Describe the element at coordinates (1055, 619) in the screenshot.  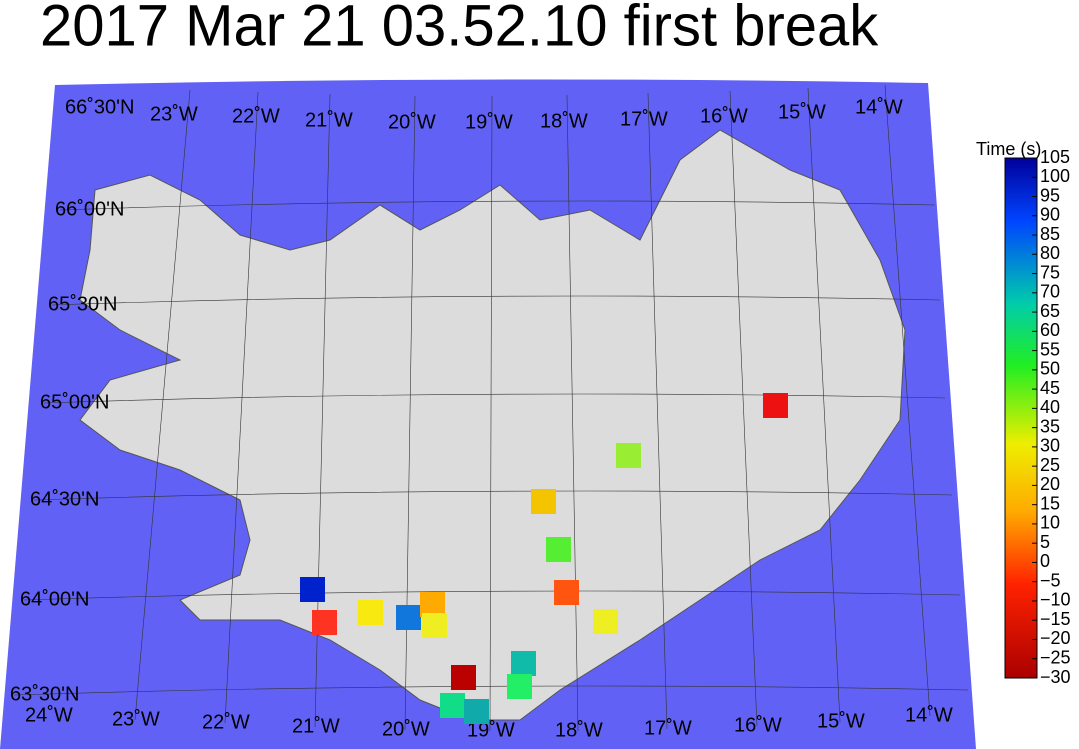
I see `colorbar-tick-label: −15` at that location.